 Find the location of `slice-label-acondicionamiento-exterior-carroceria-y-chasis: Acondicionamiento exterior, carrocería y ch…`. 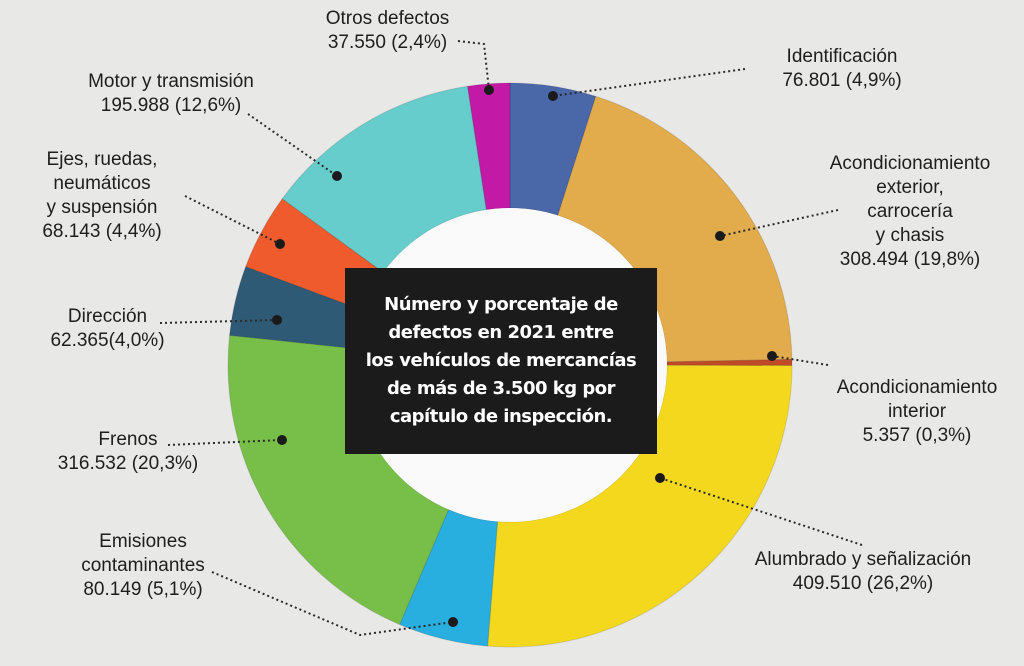

slice-label-acondicionamiento-exterior-carroceria-y-chasis: Acondicionamiento exterior, carrocería y ch… is located at coordinates (910, 212).